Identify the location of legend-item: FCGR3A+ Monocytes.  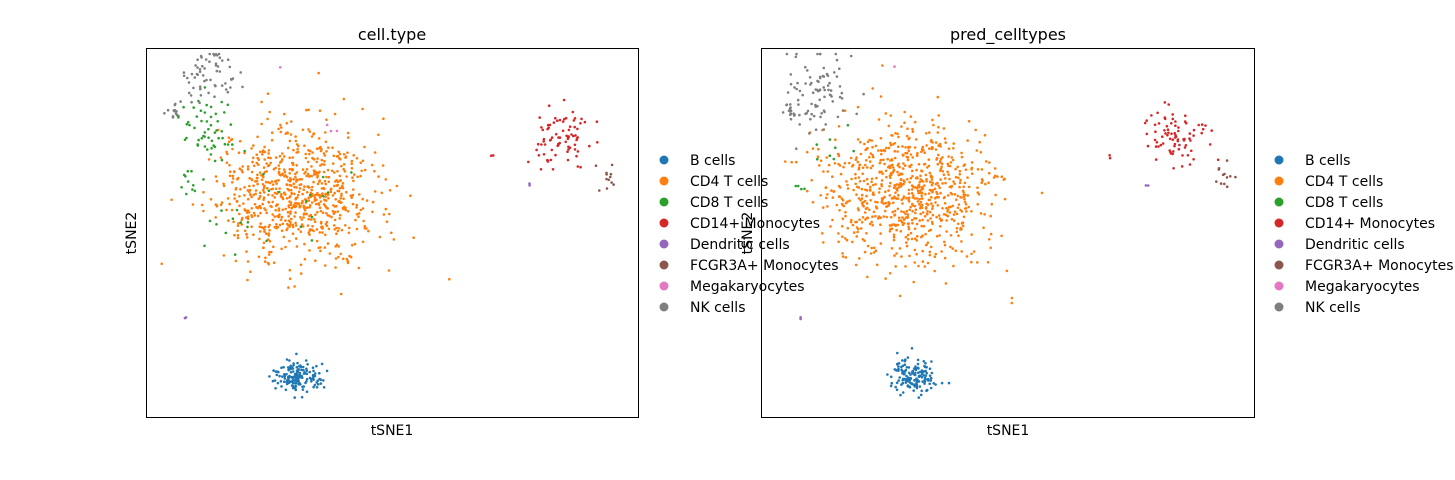
(749, 266).